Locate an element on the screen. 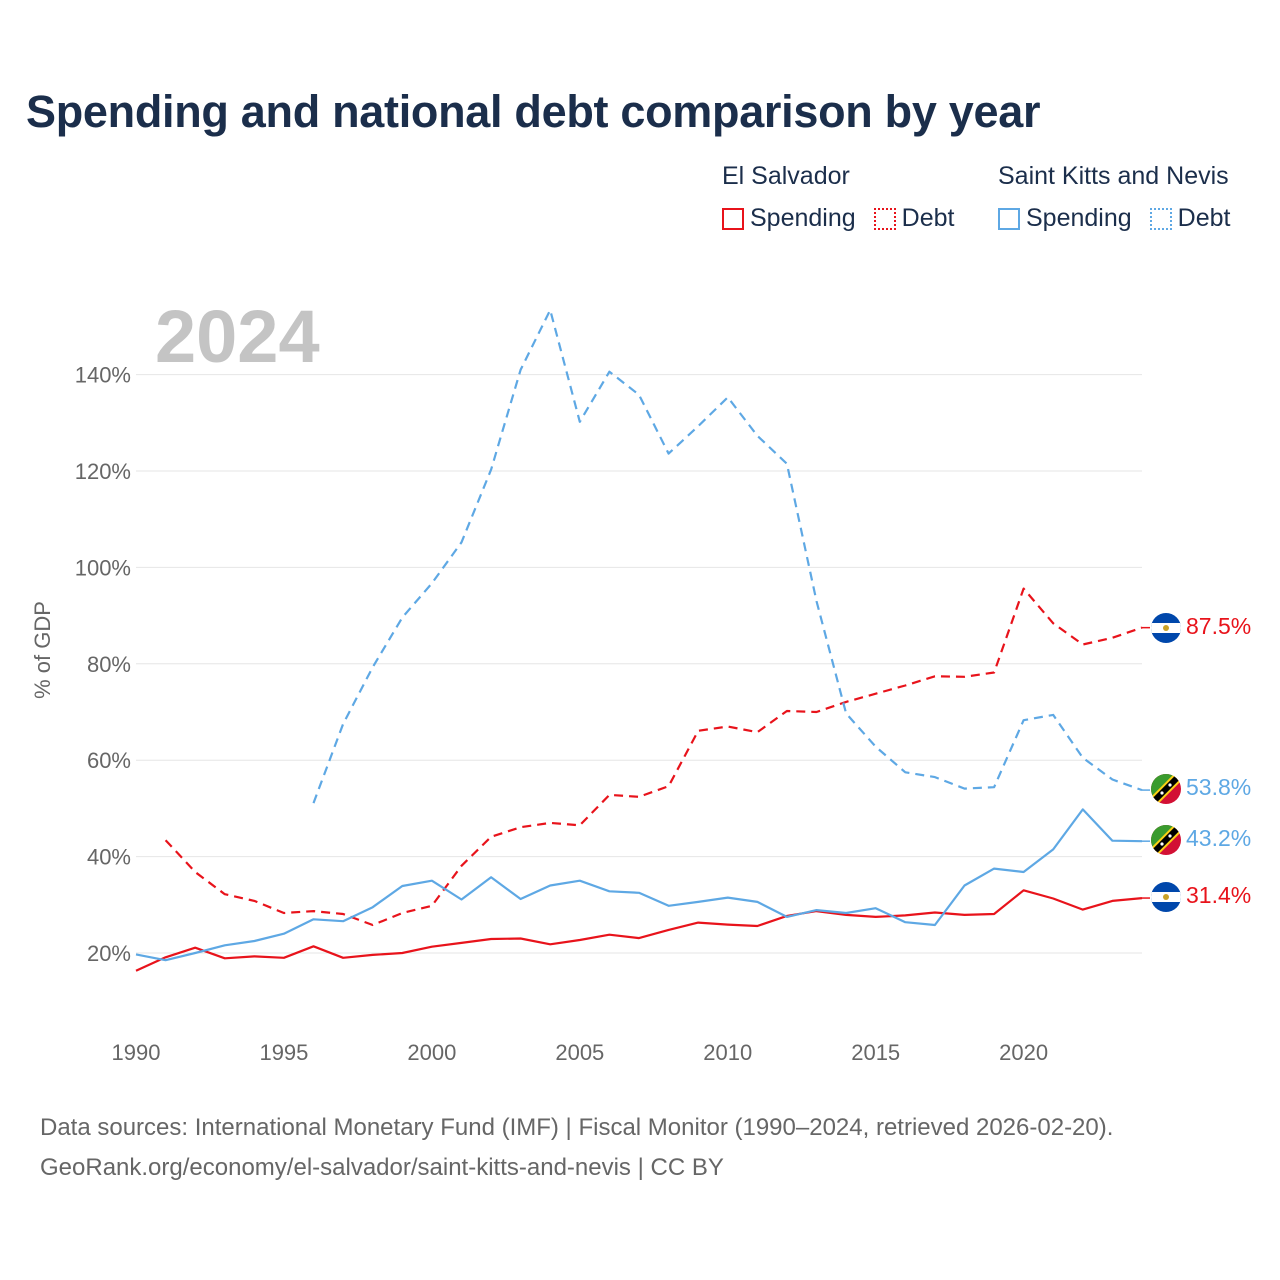 This screenshot has height=1280, width=1280. y-axis-label: % of GDP is located at coordinates (42, 650).